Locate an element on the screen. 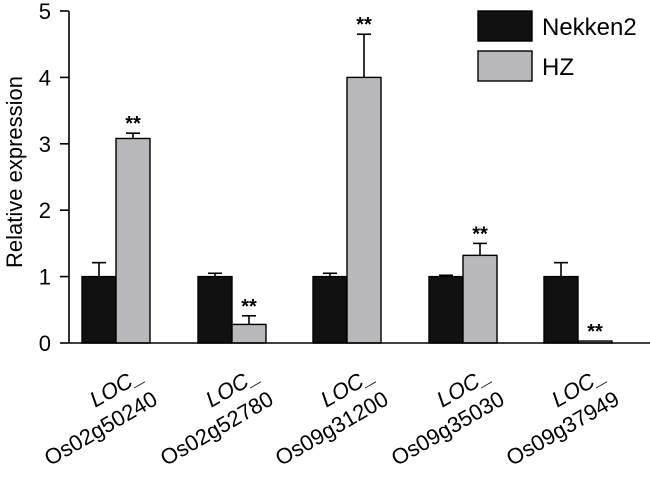 The image size is (650, 485). y-tick-label: 1 is located at coordinates (45, 277).